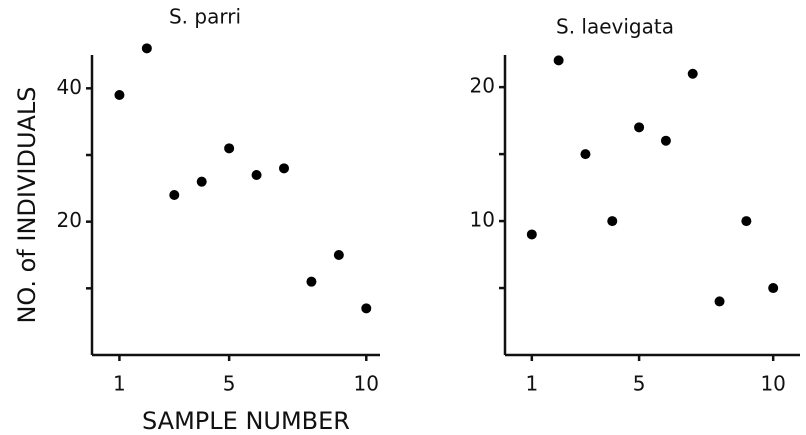 Image resolution: width=806 pixels, height=435 pixels. I want to click on x-axis-label: SAMPLE NUMBER, so click(246, 421).